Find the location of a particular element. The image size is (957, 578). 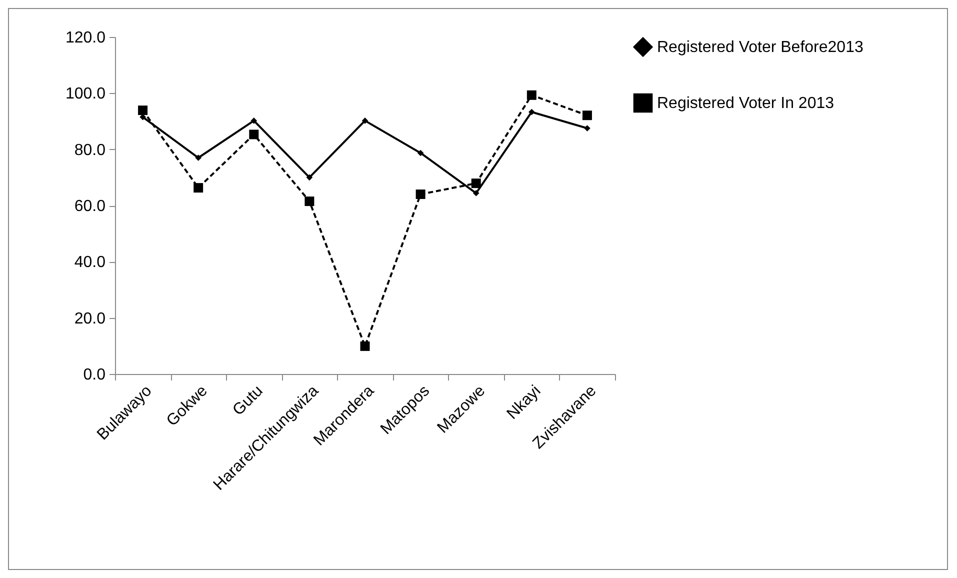

y-tick-label: 0.0 is located at coordinates (94, 375).